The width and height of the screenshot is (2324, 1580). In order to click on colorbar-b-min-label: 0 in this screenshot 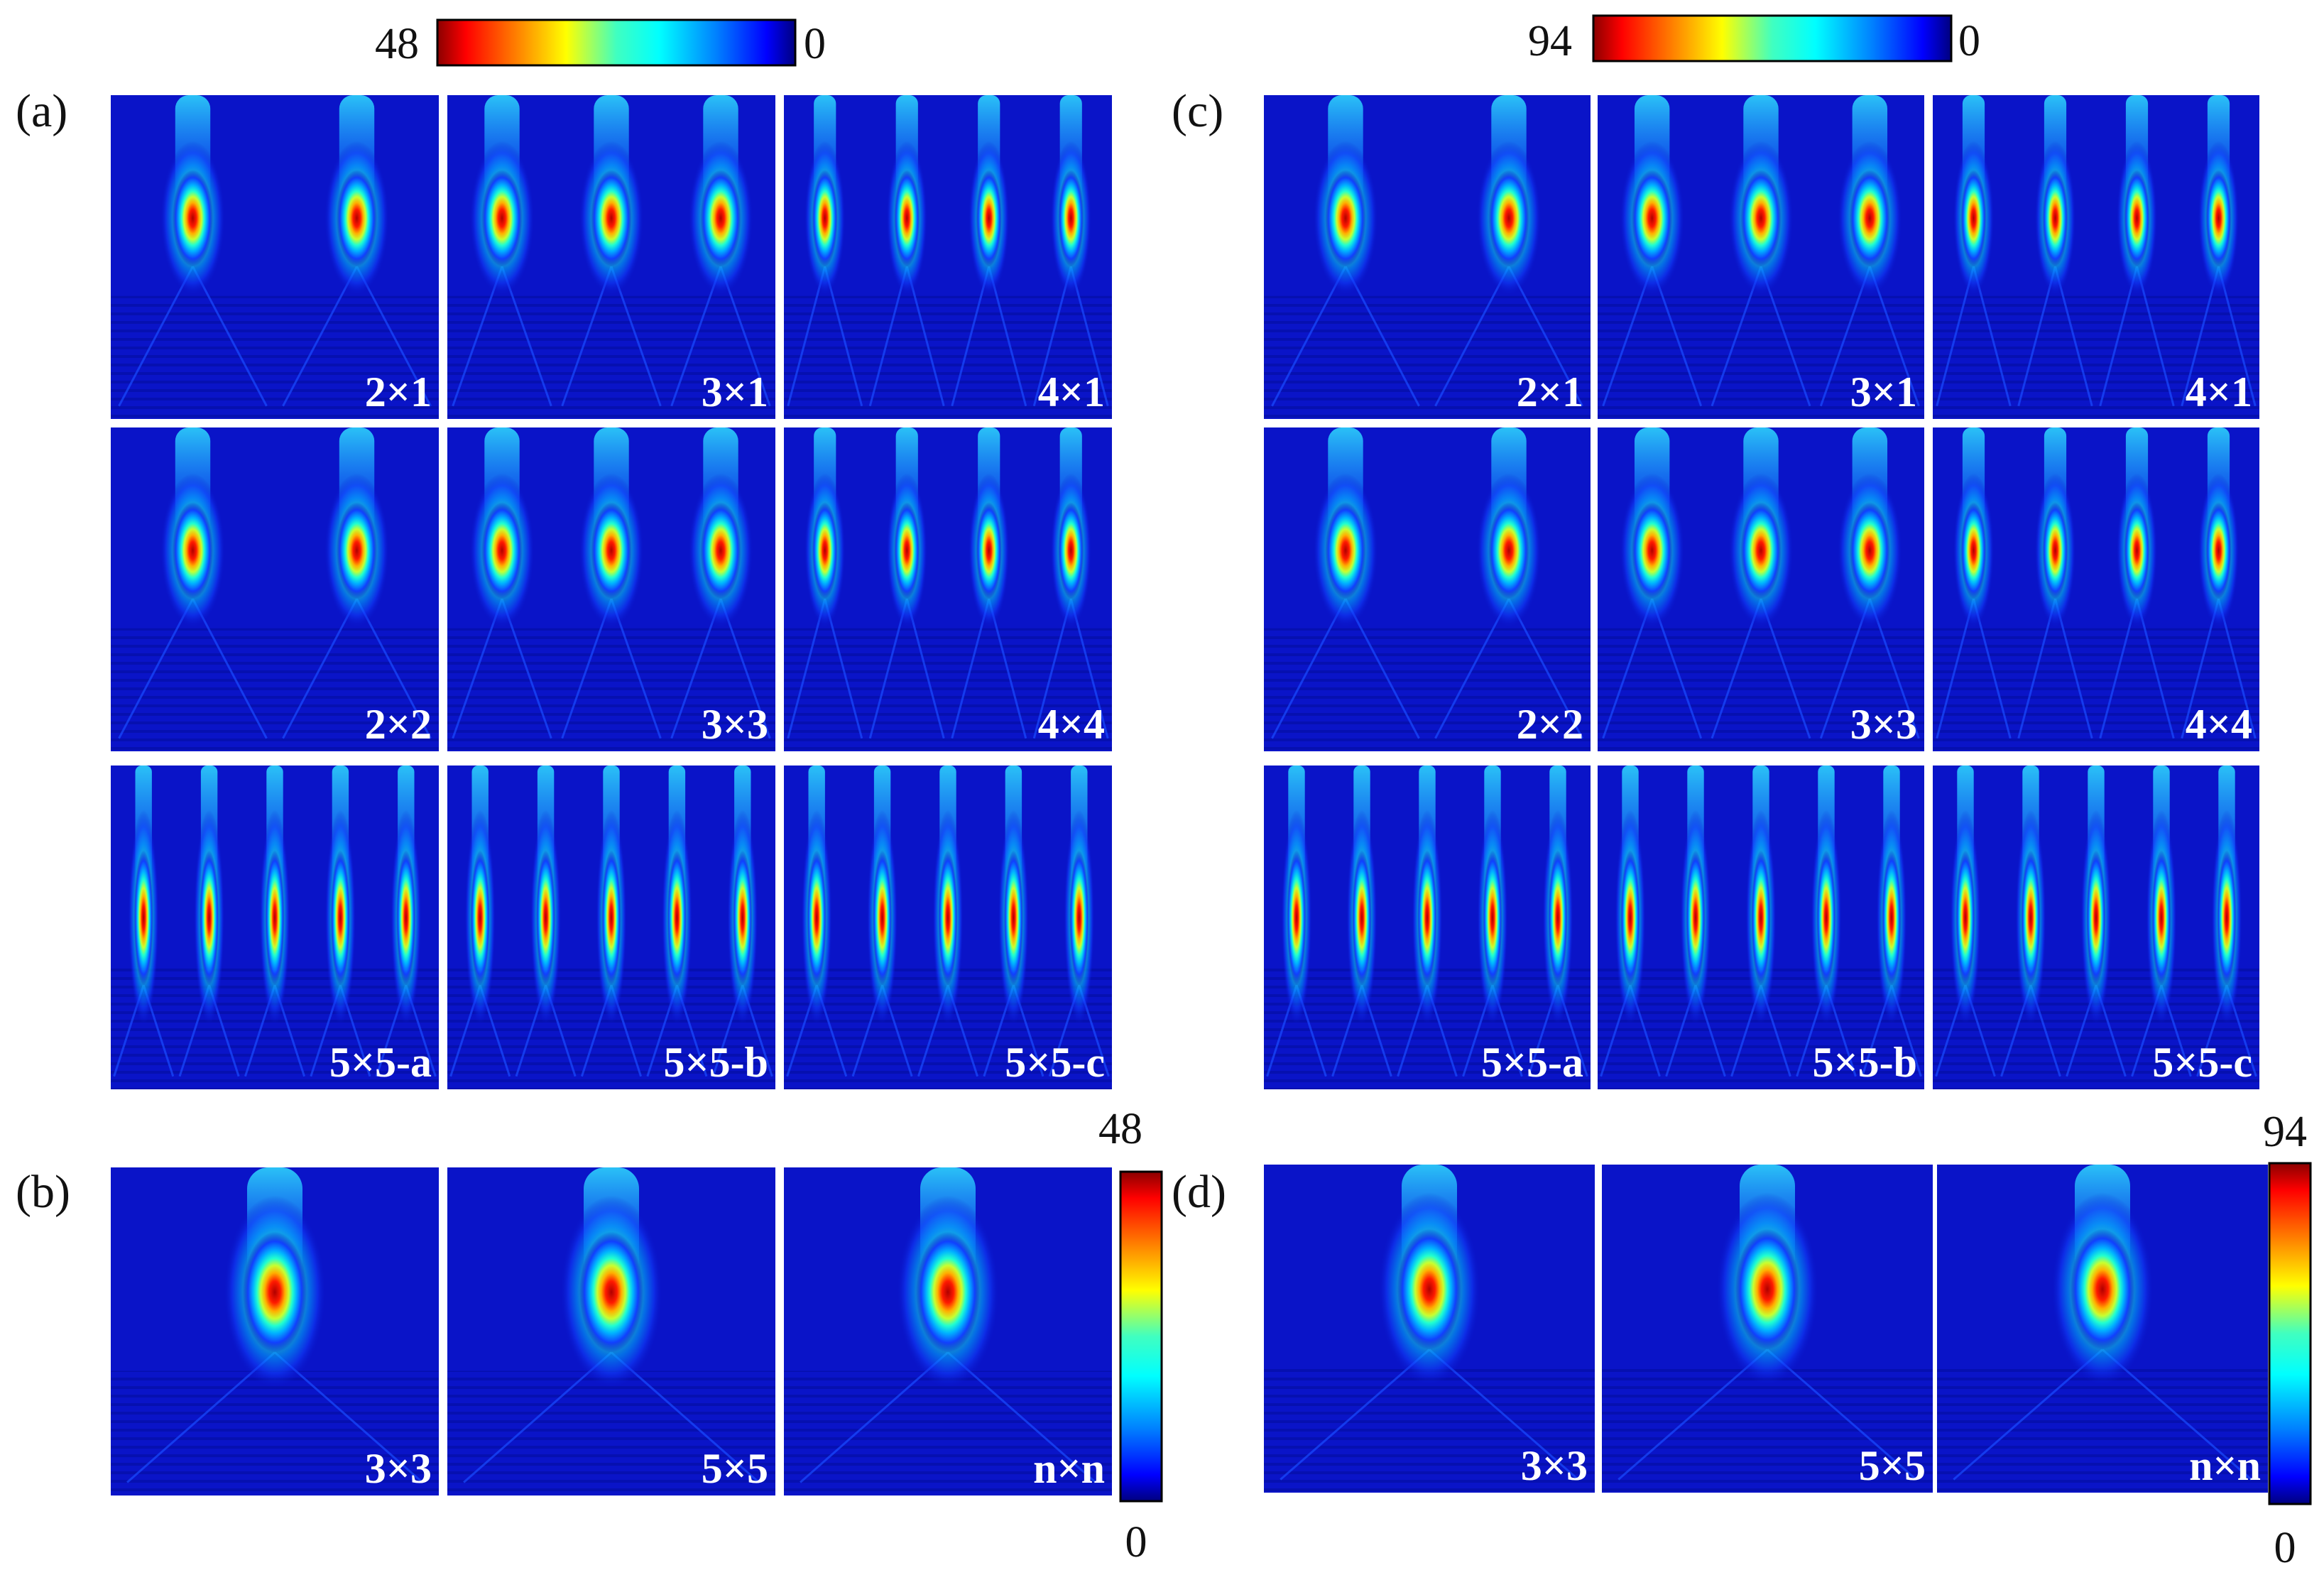, I will do `click(1136, 1542)`.